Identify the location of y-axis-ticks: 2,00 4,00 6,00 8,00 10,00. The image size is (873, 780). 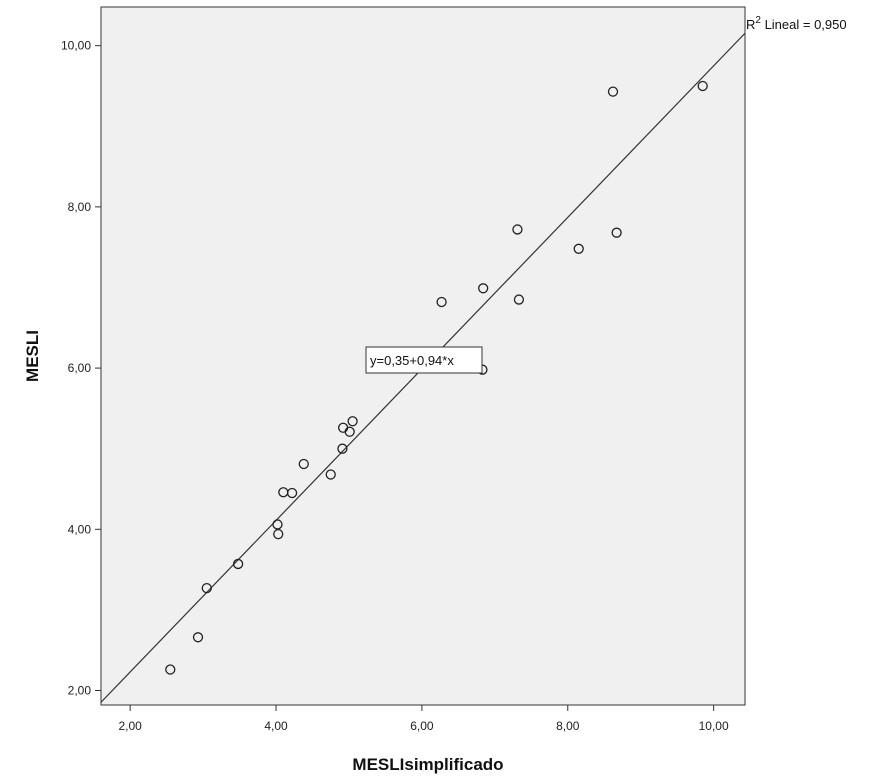
(81, 368).